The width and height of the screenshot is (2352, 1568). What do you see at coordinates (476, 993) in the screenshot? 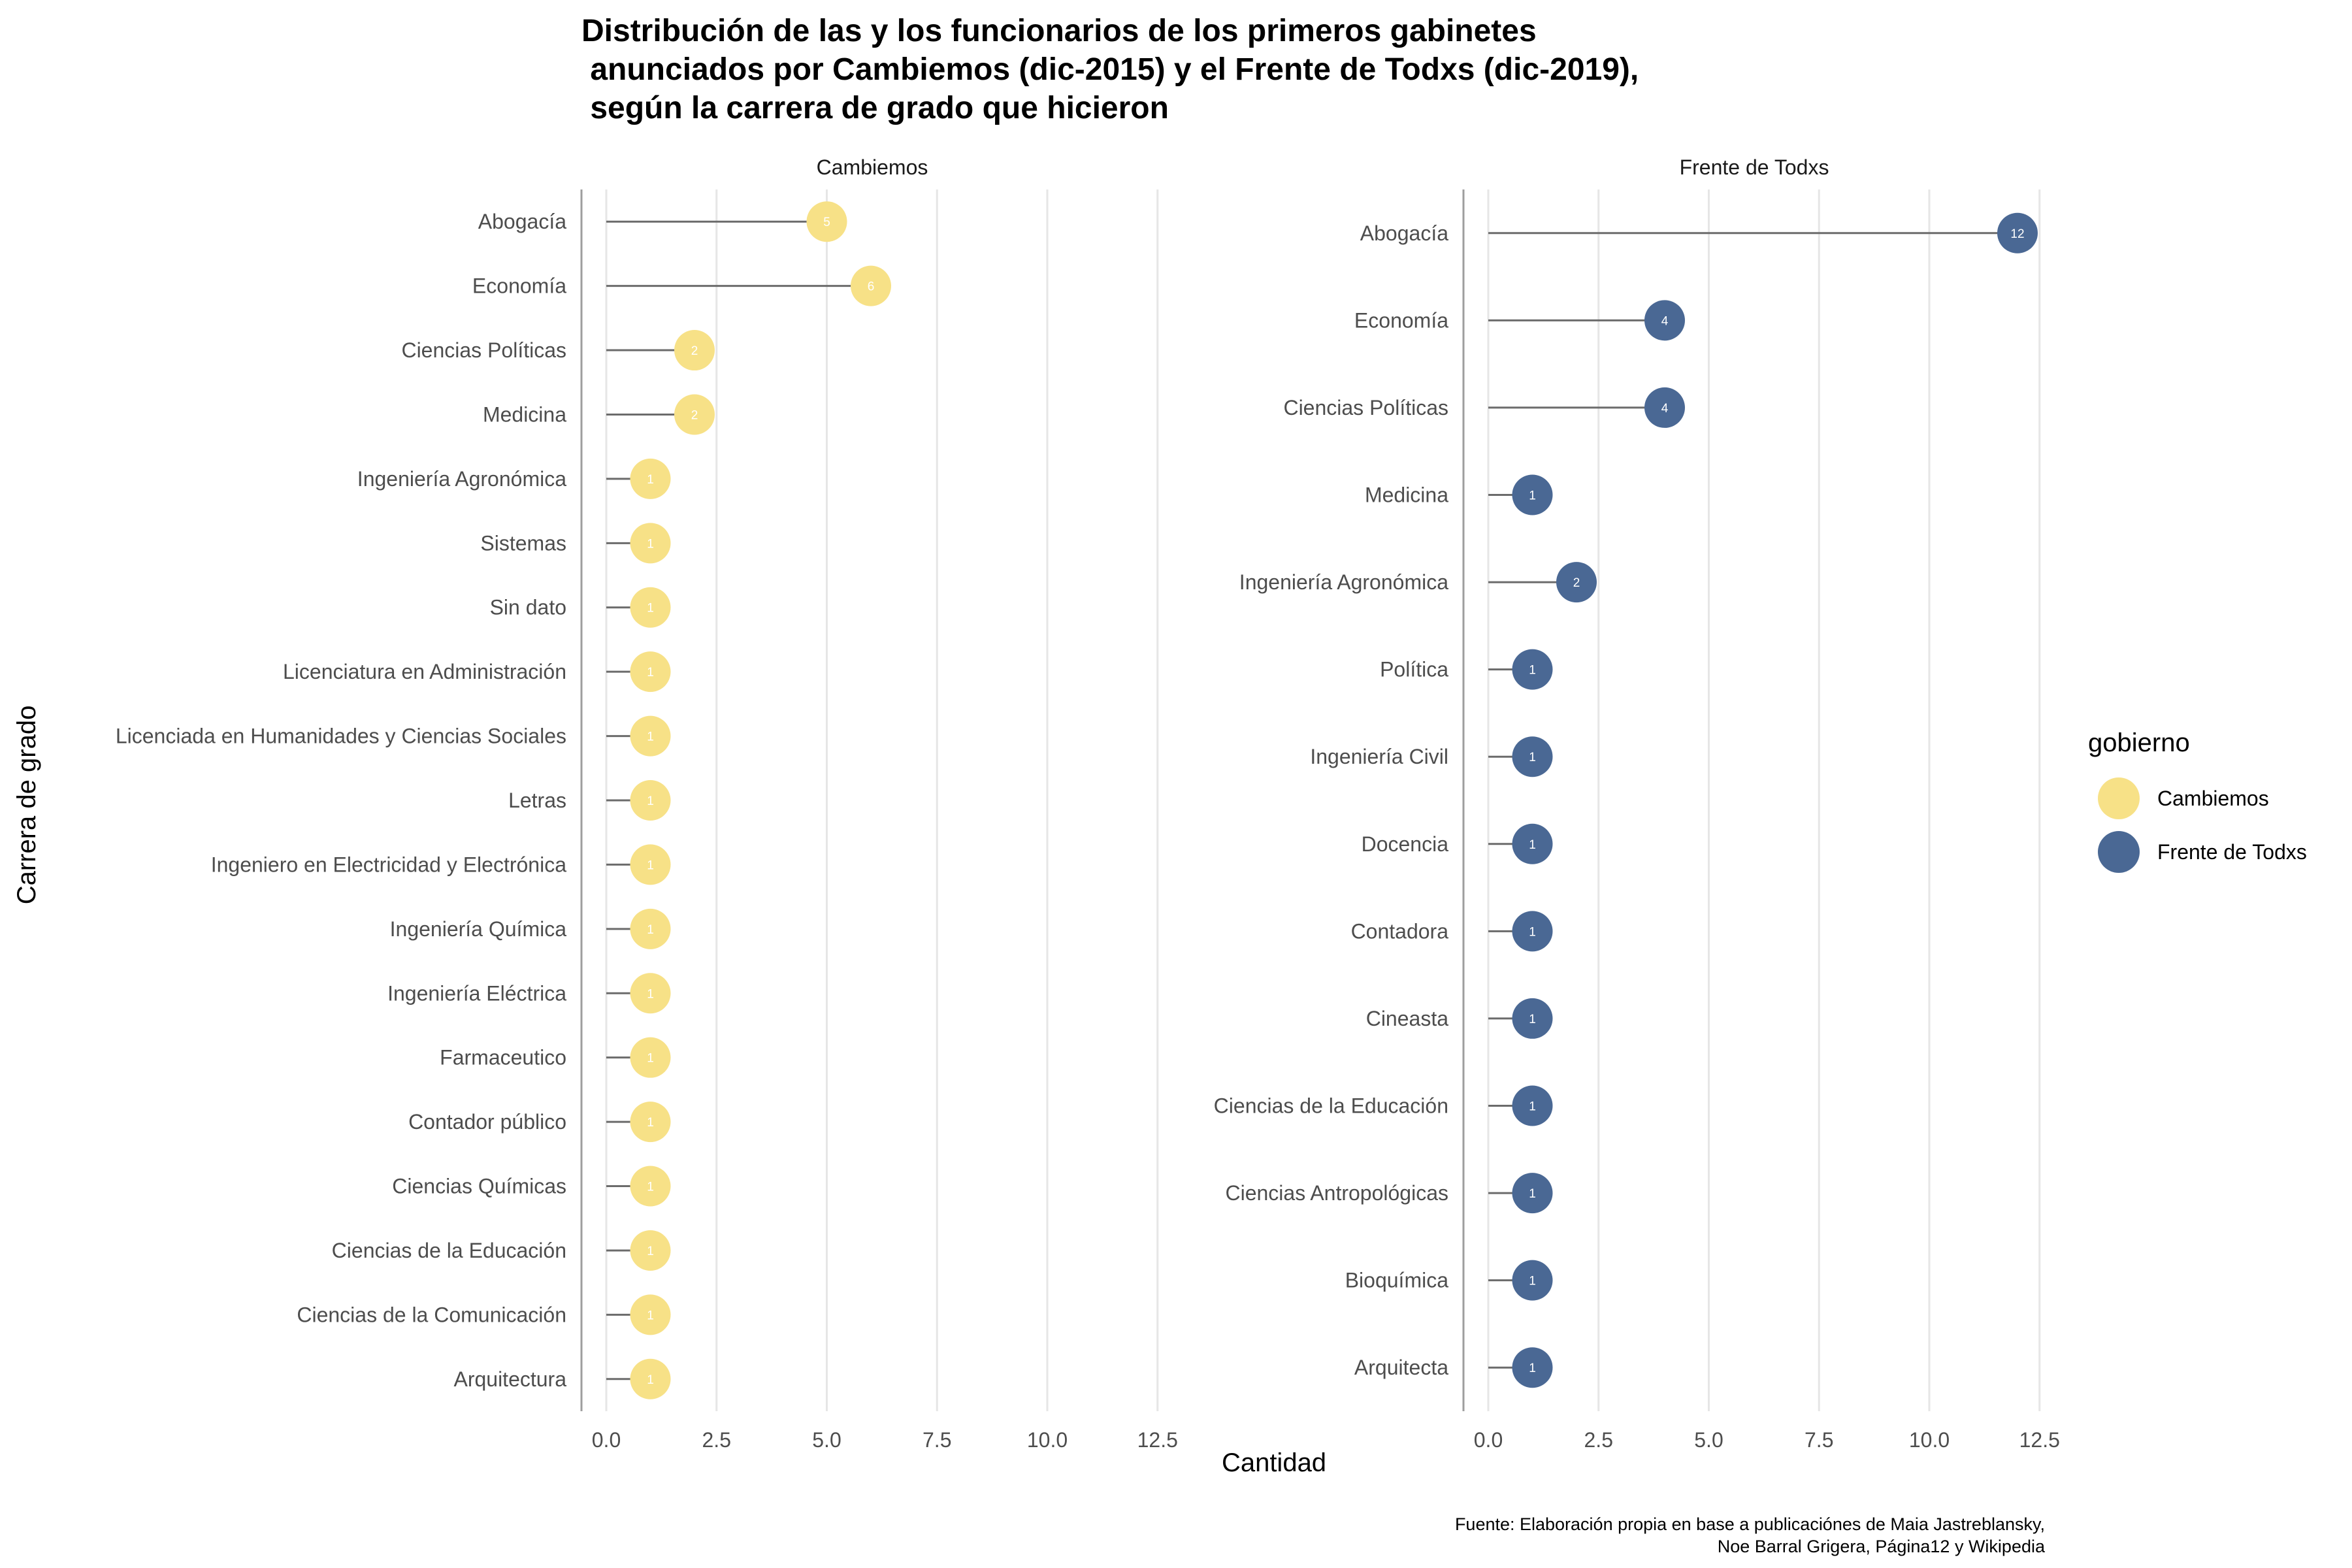
I see `y-category-label: Ingeniería Eléctrica` at bounding box center [476, 993].